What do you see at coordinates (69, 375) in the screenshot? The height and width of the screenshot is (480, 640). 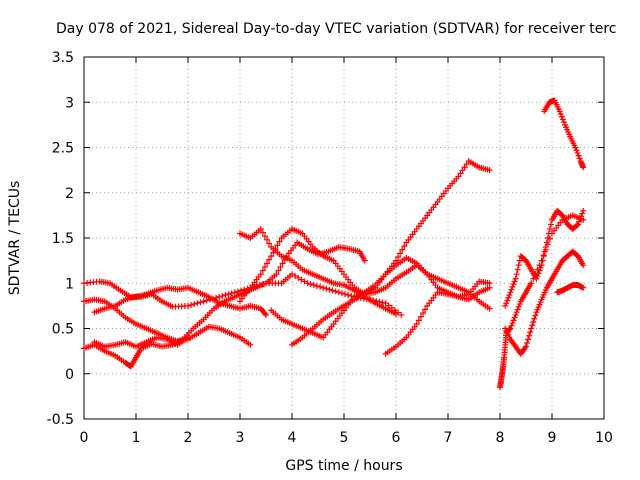 I see `y-tick-label: 0` at bounding box center [69, 375].